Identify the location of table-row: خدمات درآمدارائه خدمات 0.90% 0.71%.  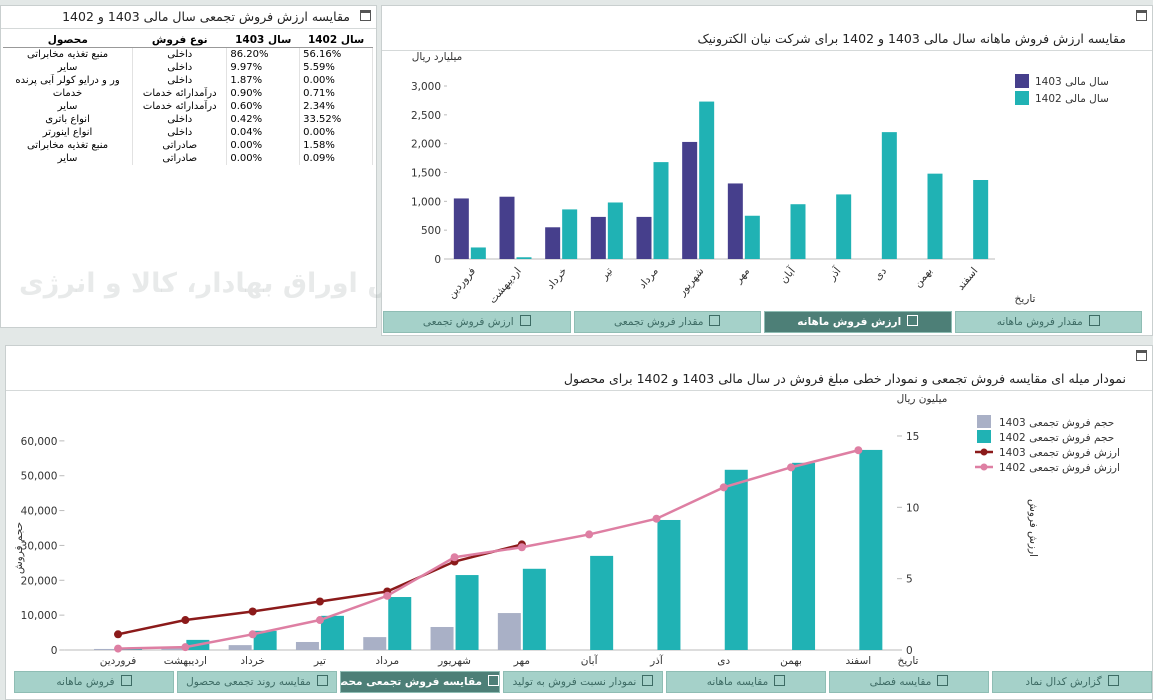
(188, 93).